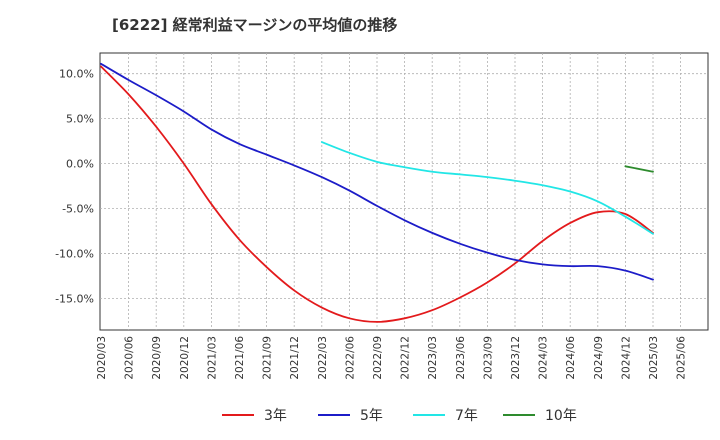 This screenshot has width=720, height=440. What do you see at coordinates (350, 358) in the screenshot?
I see `x-tick-label: 2022/06` at bounding box center [350, 358].